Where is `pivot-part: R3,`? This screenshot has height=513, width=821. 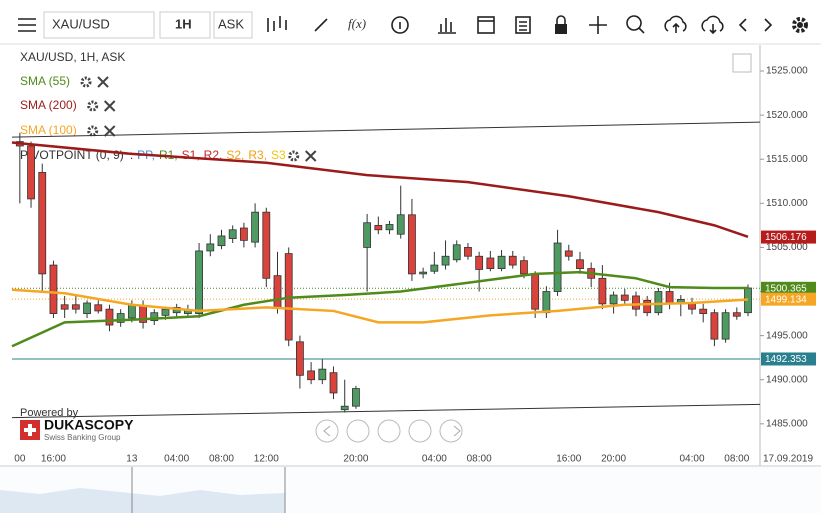 pivot-part: R3, is located at coordinates (257, 155).